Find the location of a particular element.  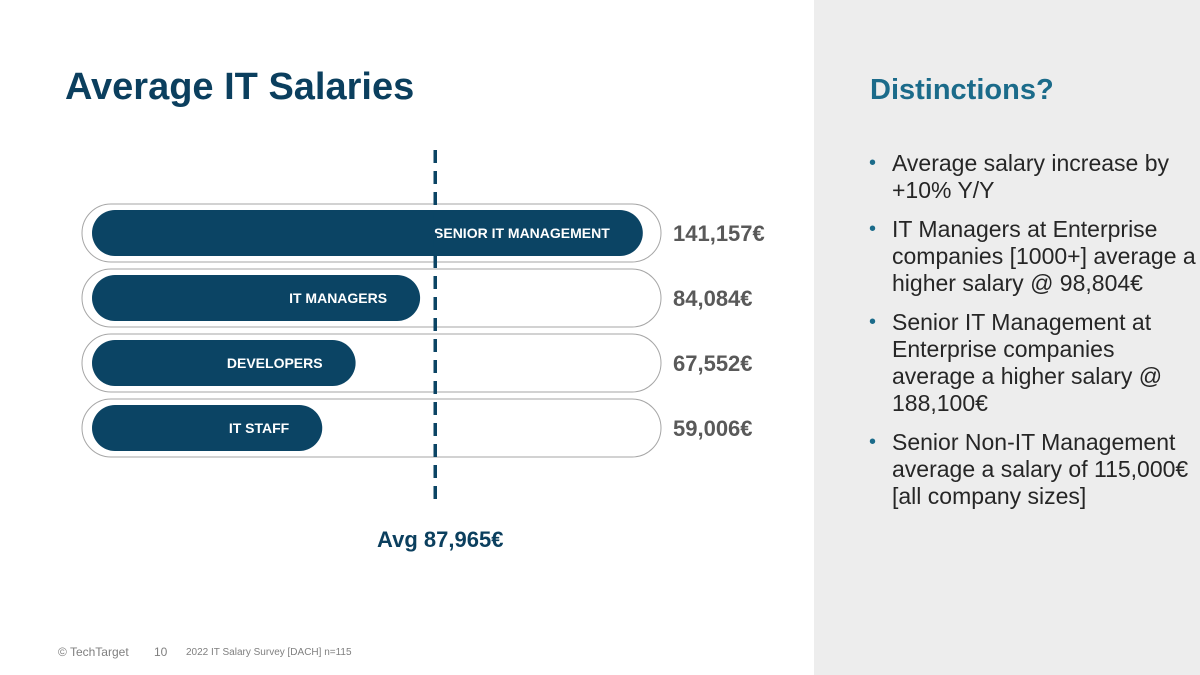

footer-page-number: 10 is located at coordinates (161, 652).